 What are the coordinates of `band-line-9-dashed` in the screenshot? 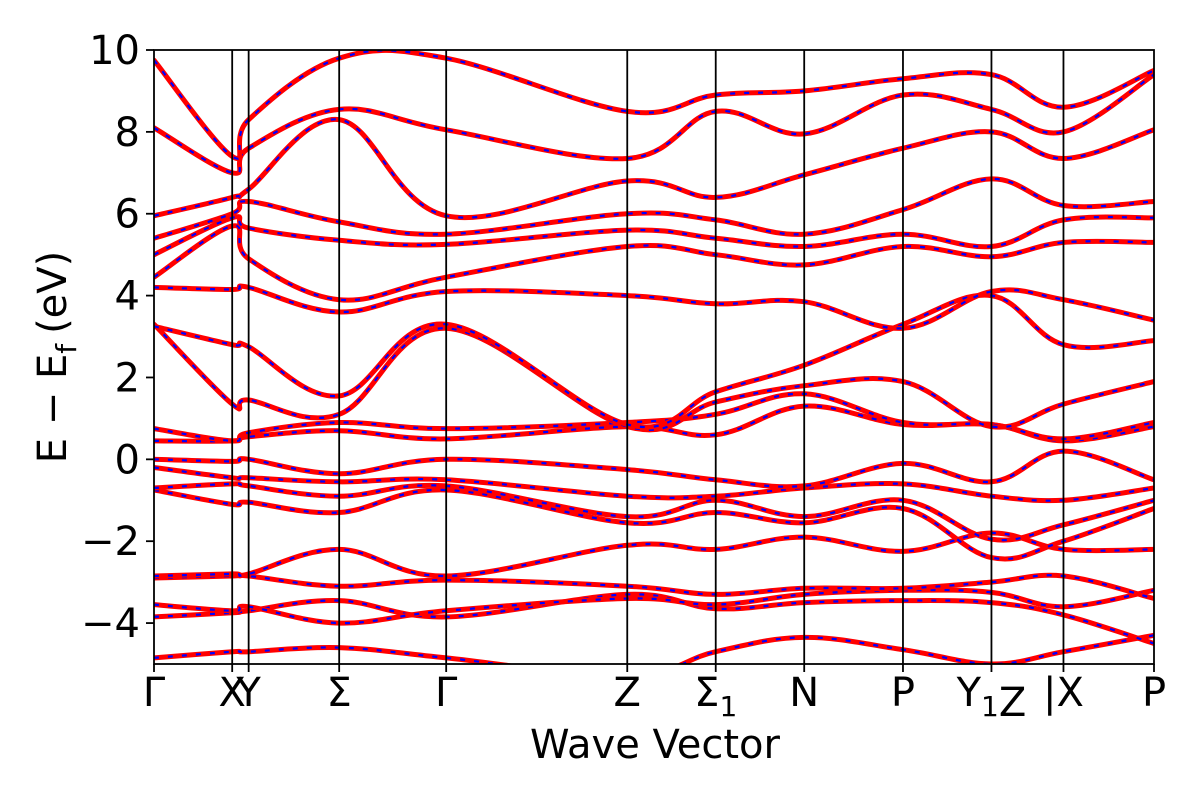 It's located at (654, 468).